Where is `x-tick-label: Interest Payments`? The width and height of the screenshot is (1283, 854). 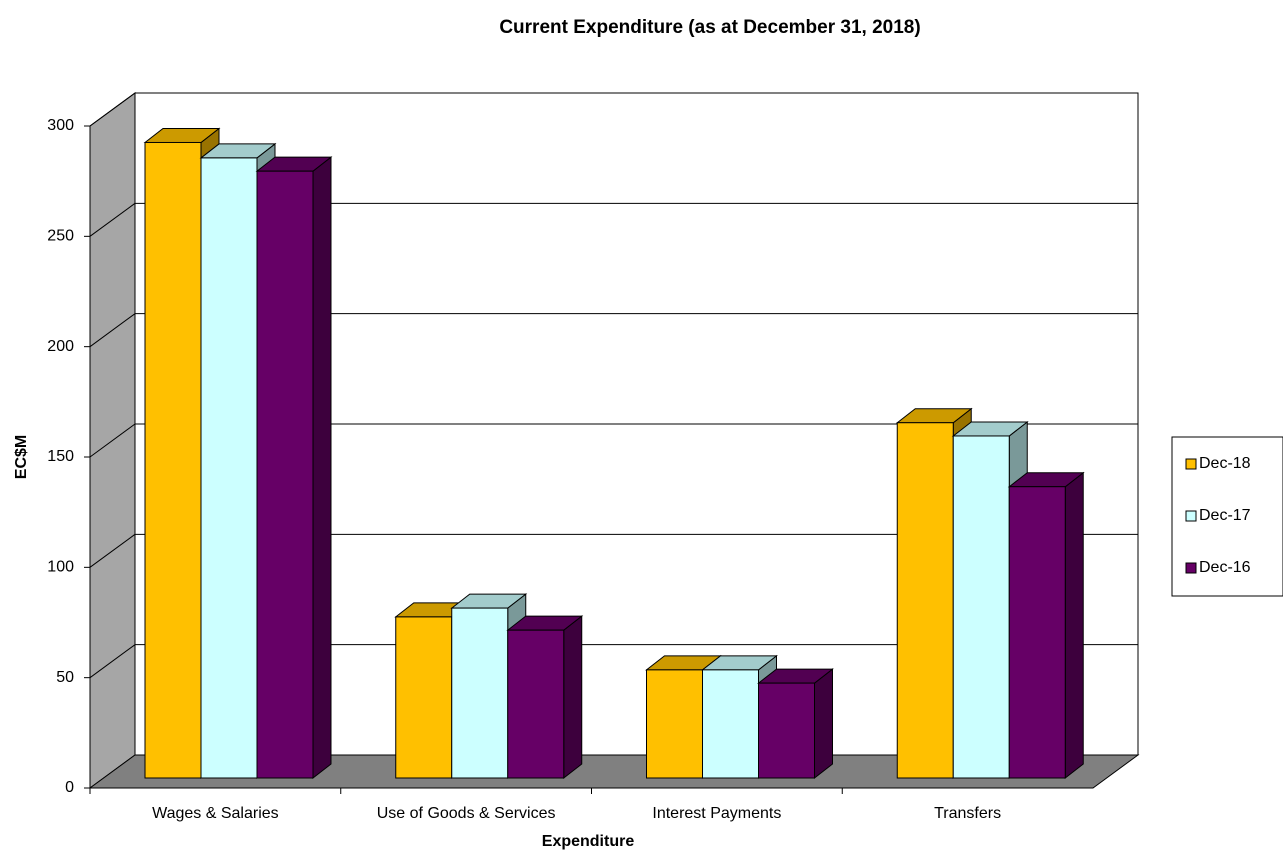 x-tick-label: Interest Payments is located at coordinates (716, 813).